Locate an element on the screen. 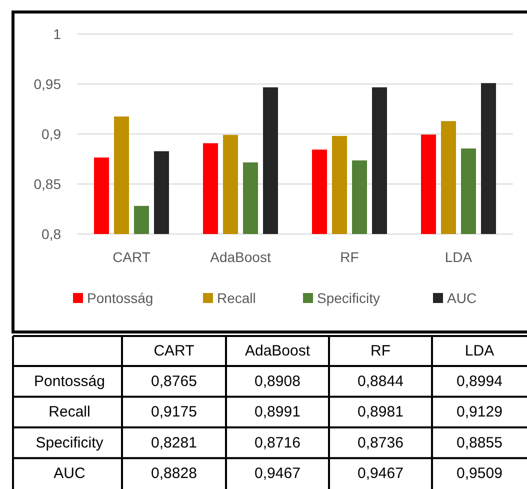 This screenshot has height=489, width=527. data-label: 0,8981 is located at coordinates (381, 412).